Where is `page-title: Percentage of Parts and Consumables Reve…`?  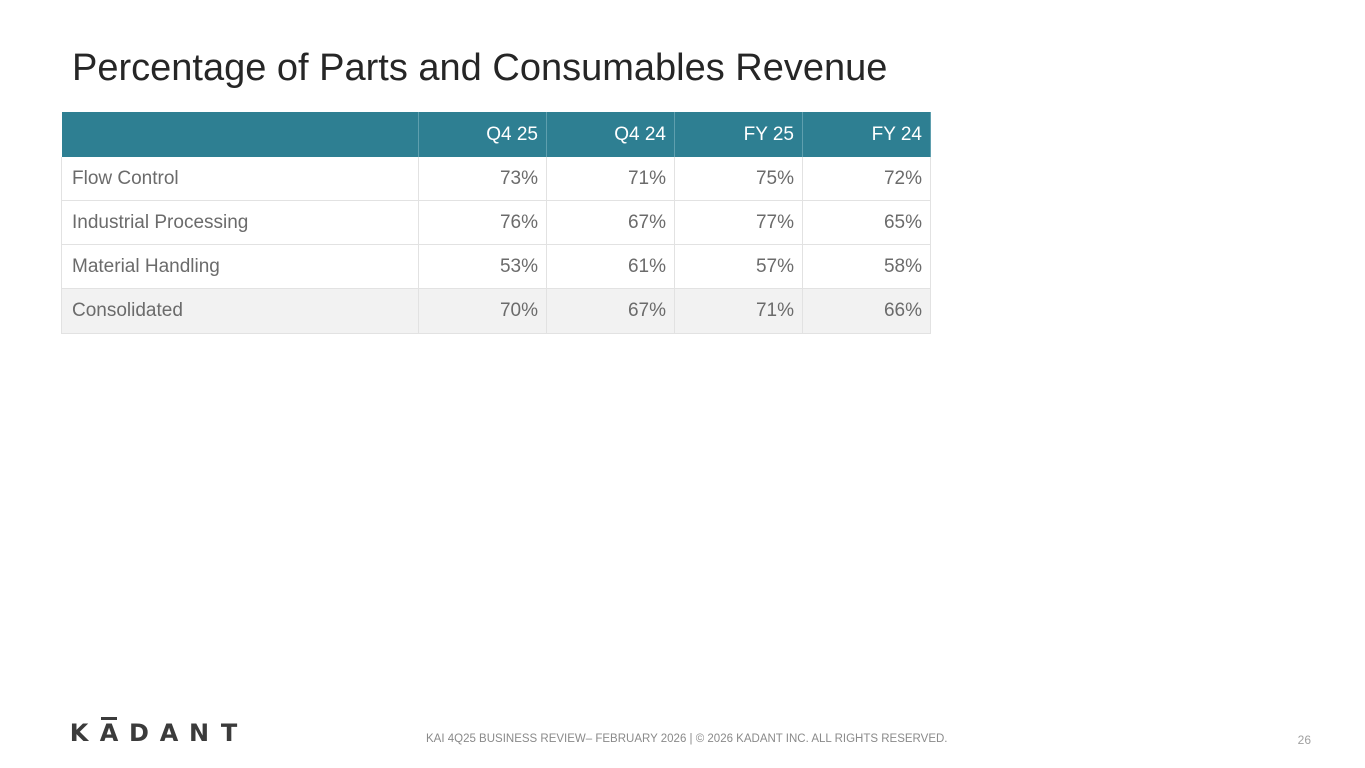 page-title: Percentage of Parts and Consumables Reve… is located at coordinates (480, 68).